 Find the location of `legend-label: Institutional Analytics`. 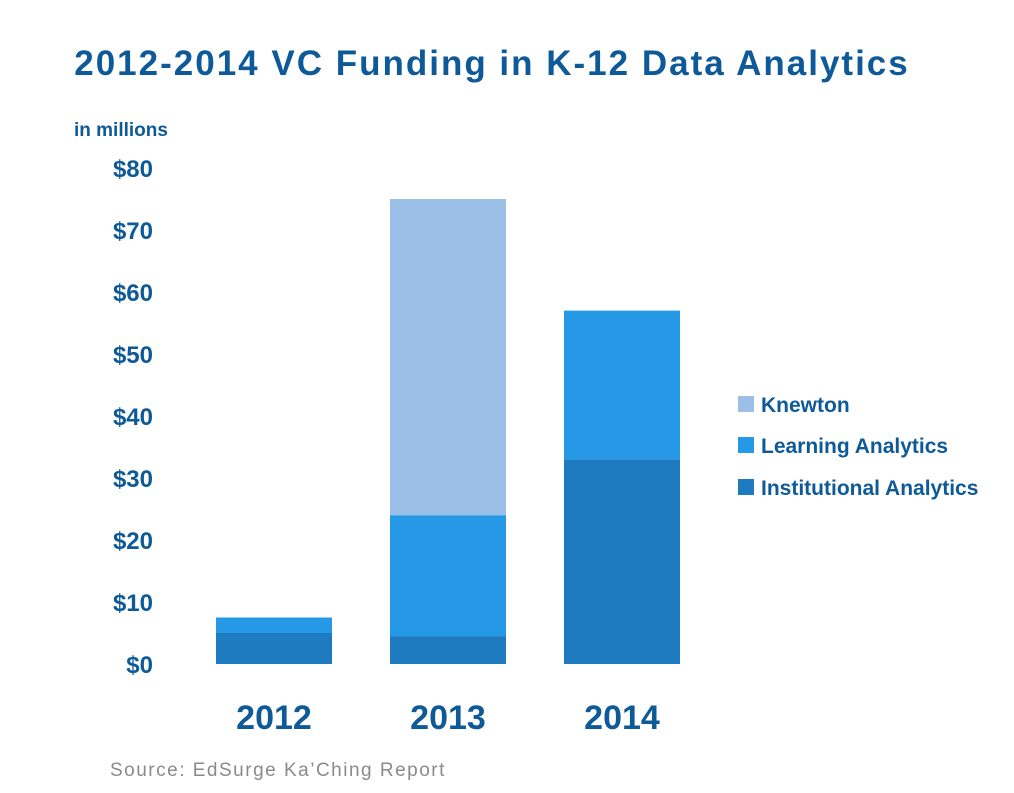

legend-label: Institutional Analytics is located at coordinates (869, 488).